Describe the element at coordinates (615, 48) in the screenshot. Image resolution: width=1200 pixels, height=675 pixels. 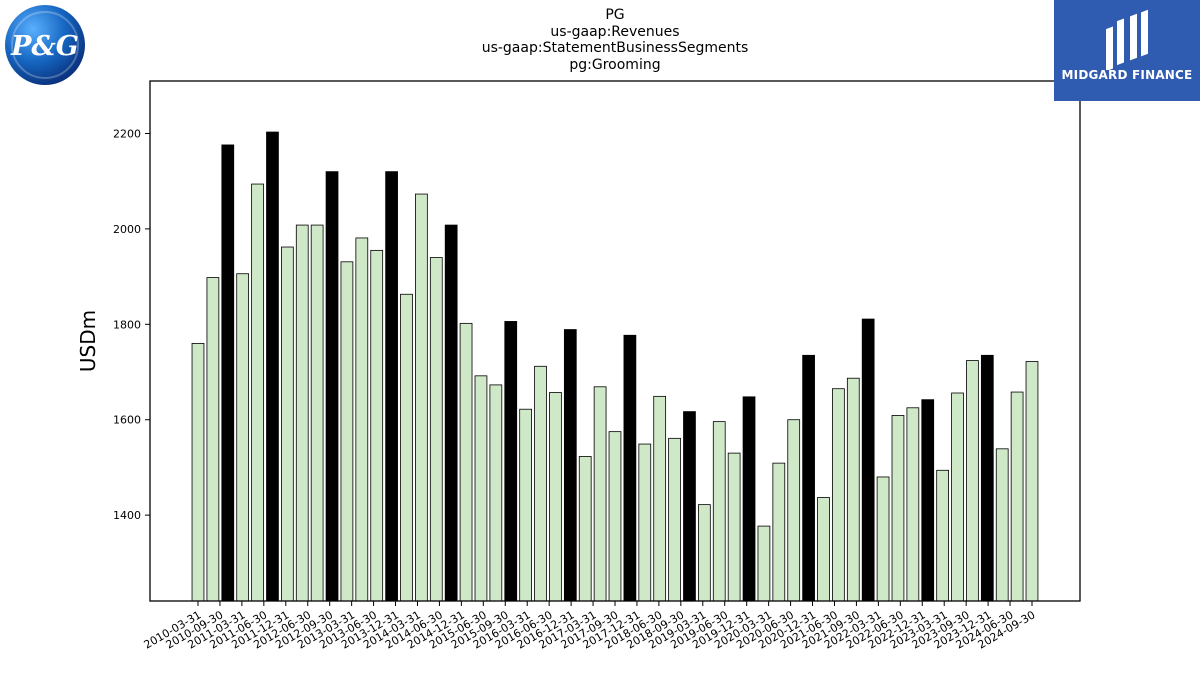
I see `title-line-axis: us-gaap:StatementBusinessSegments` at that location.